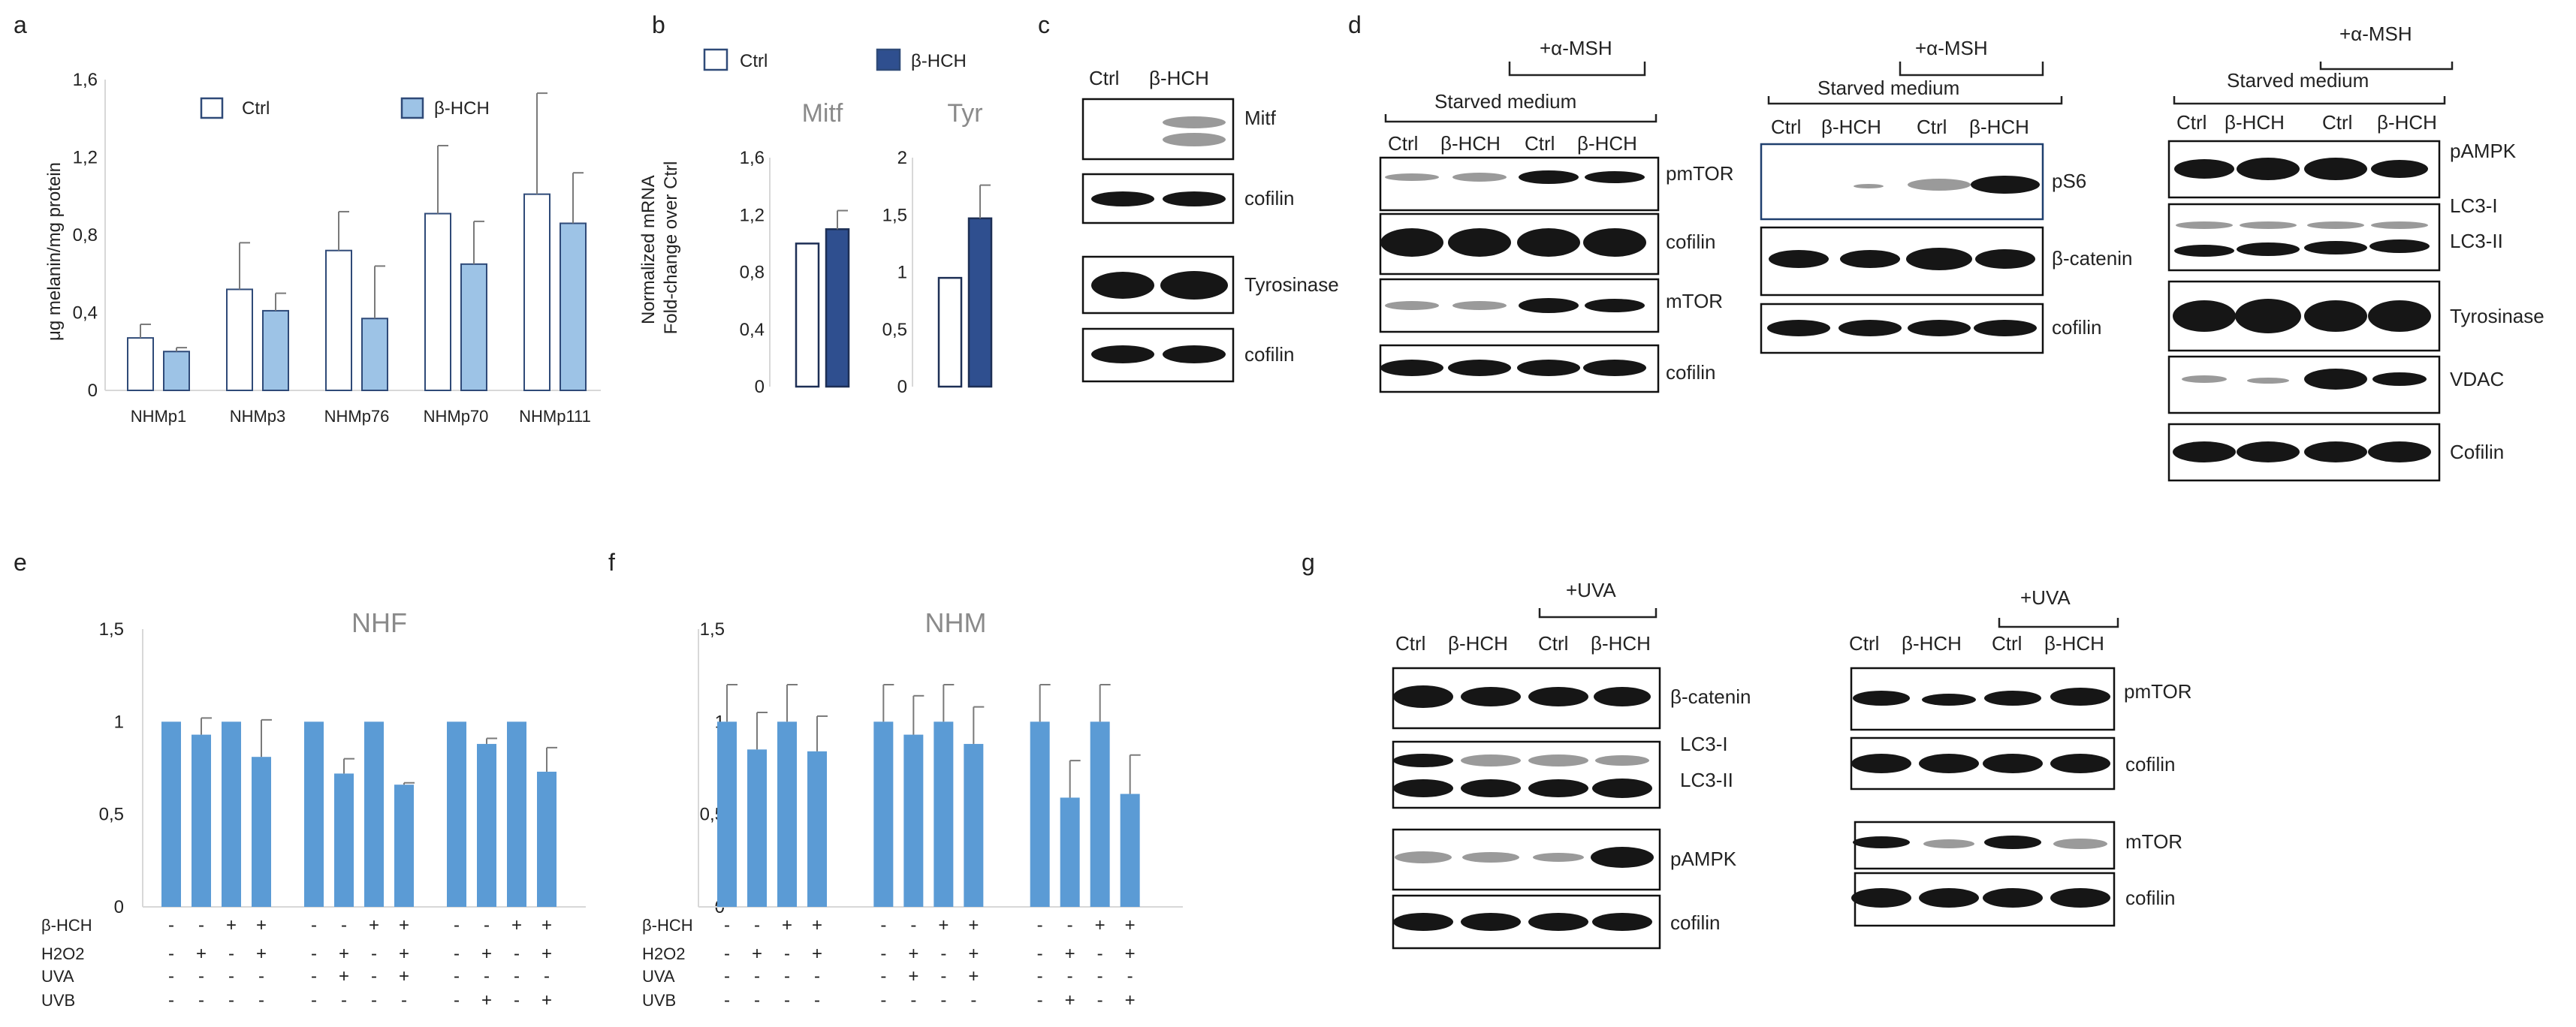  What do you see at coordinates (85, 80) in the screenshot?
I see `chart-a-ytick: 1,6` at bounding box center [85, 80].